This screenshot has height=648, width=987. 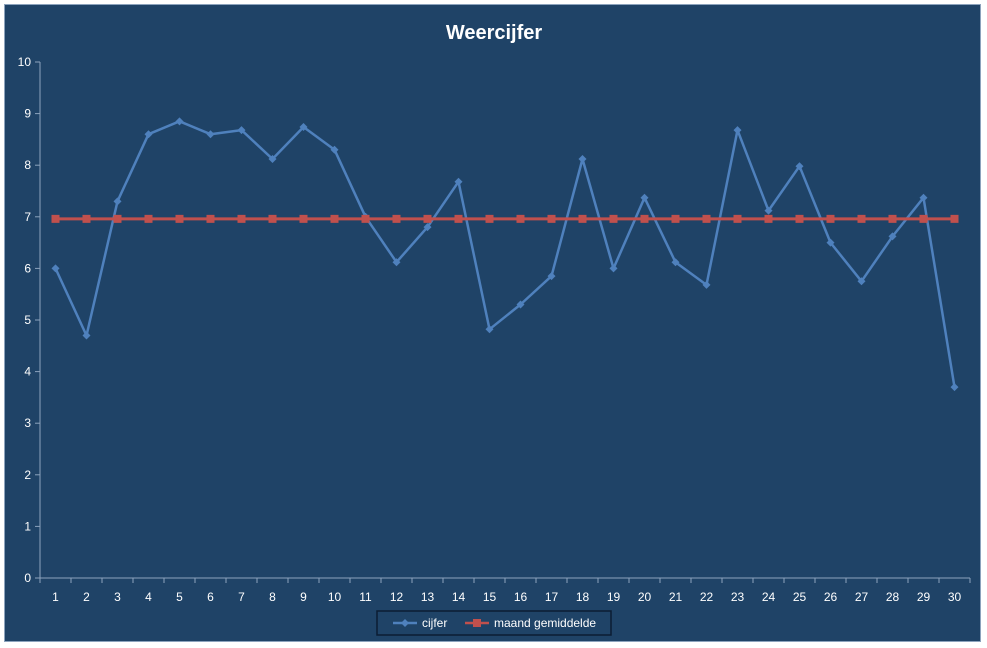 What do you see at coordinates (27, 320) in the screenshot?
I see `y-tick-label: 5` at bounding box center [27, 320].